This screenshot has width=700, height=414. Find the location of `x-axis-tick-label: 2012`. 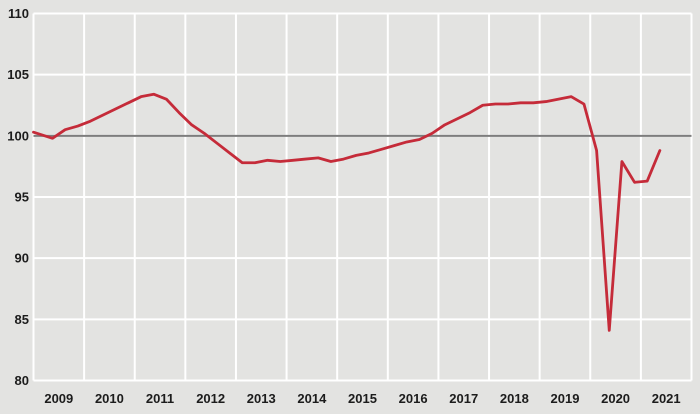

x-axis-tick-label: 2012 is located at coordinates (210, 398).